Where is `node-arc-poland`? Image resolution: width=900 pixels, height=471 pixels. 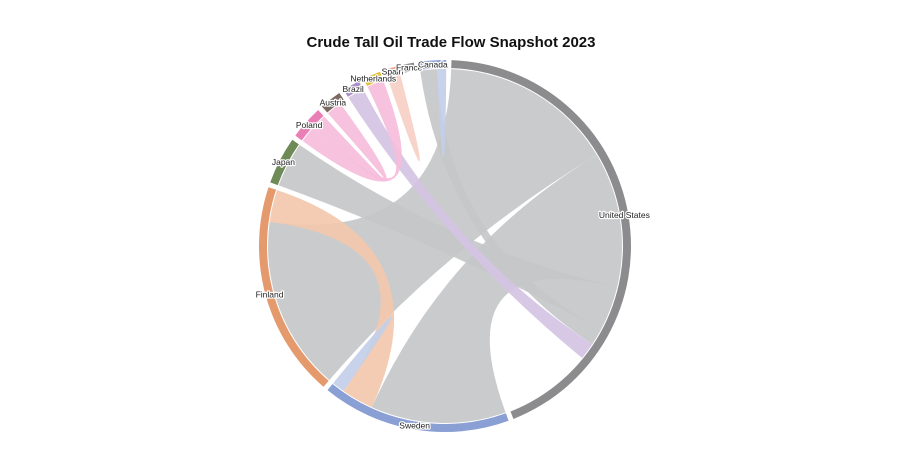 node-arc-poland is located at coordinates (309, 125).